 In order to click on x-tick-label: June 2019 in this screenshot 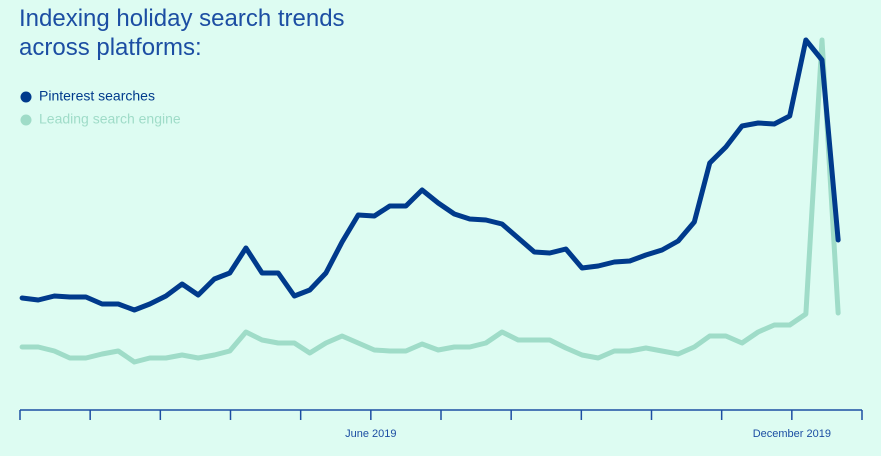, I will do `click(370, 434)`.